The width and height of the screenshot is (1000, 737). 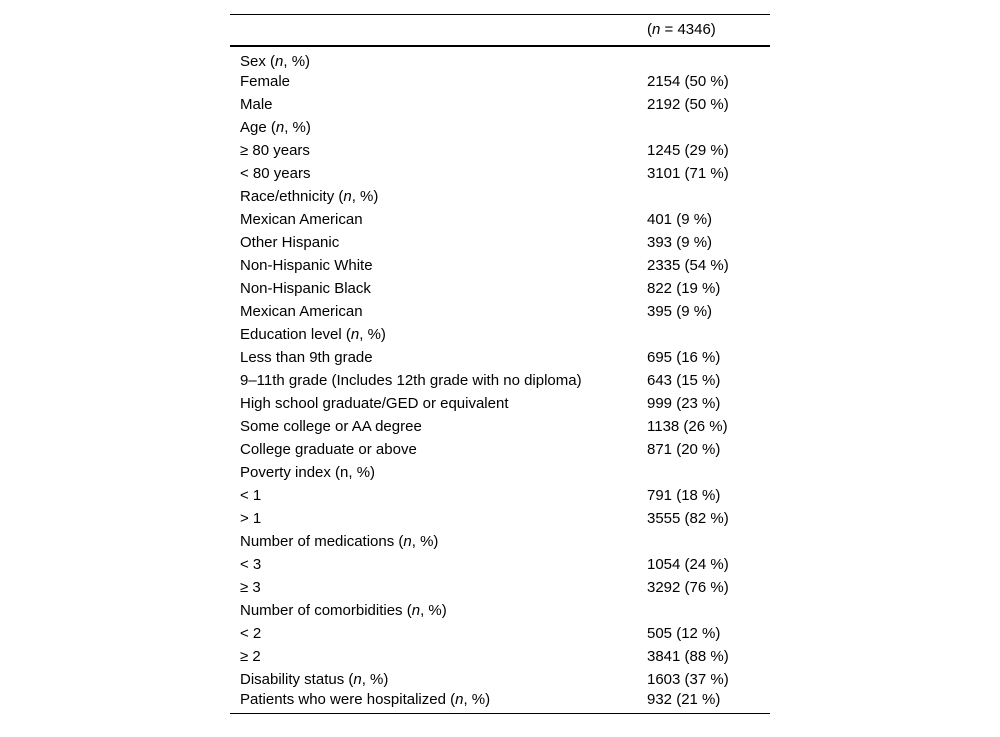 What do you see at coordinates (684, 633) in the screenshot?
I see `row-value: 505 (12 %)` at bounding box center [684, 633].